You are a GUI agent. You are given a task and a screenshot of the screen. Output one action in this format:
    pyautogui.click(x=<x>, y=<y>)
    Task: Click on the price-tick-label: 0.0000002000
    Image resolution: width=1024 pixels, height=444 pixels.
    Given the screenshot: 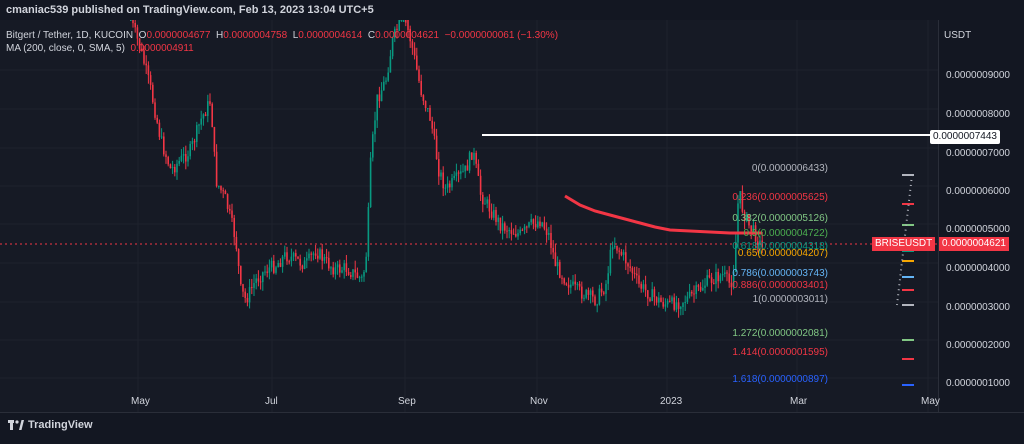 What is the action you would take?
    pyautogui.click(x=978, y=345)
    